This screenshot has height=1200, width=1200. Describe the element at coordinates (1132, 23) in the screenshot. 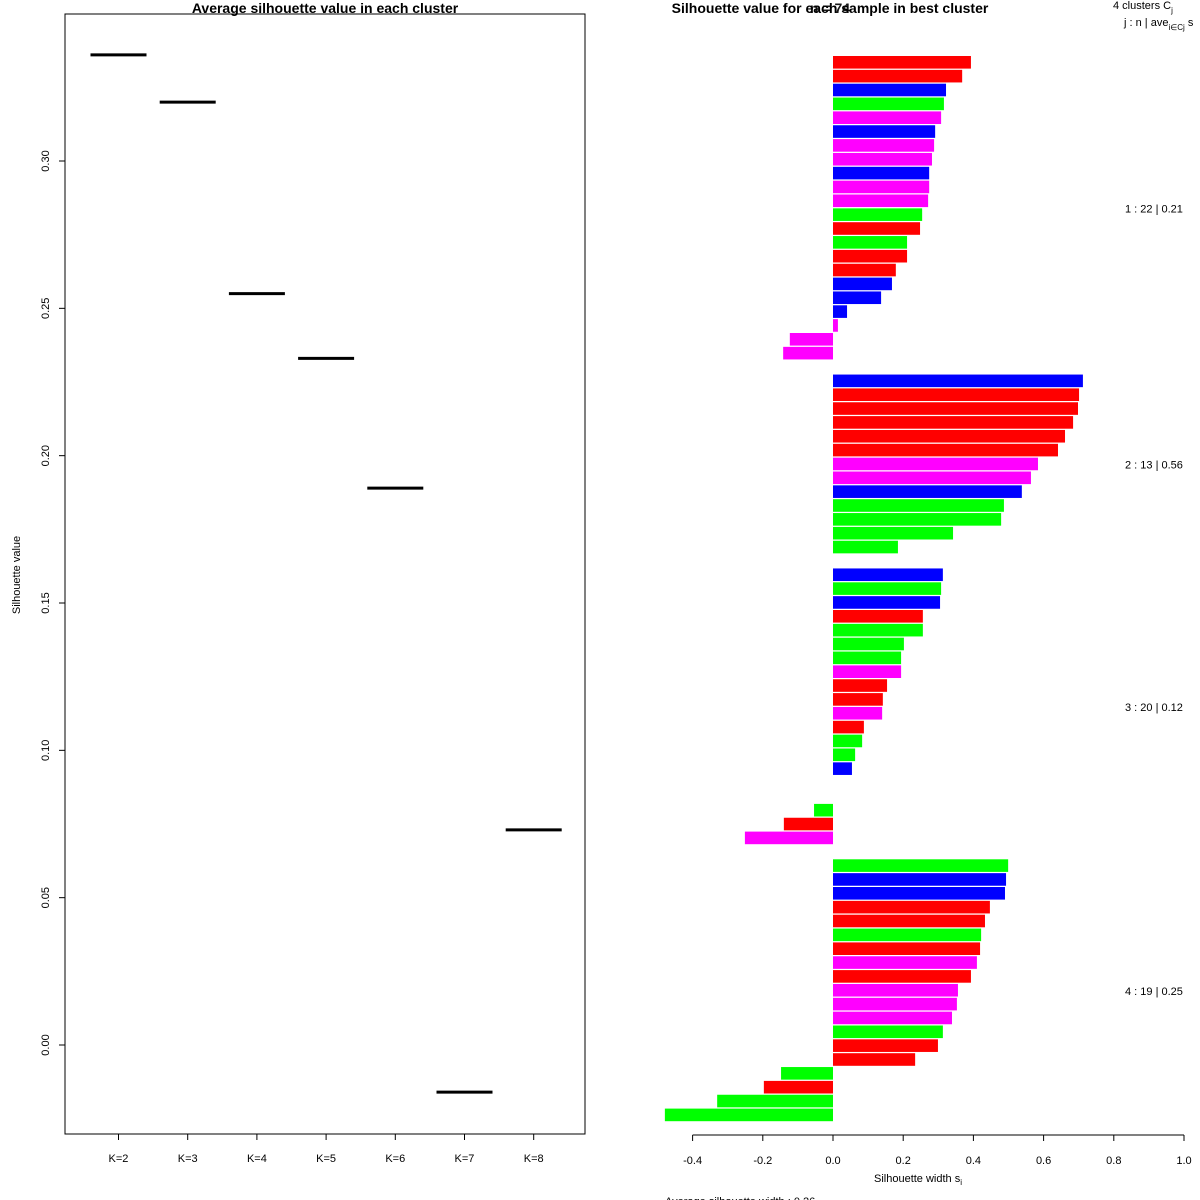

I see `legend-header-line2: j : n` at that location.